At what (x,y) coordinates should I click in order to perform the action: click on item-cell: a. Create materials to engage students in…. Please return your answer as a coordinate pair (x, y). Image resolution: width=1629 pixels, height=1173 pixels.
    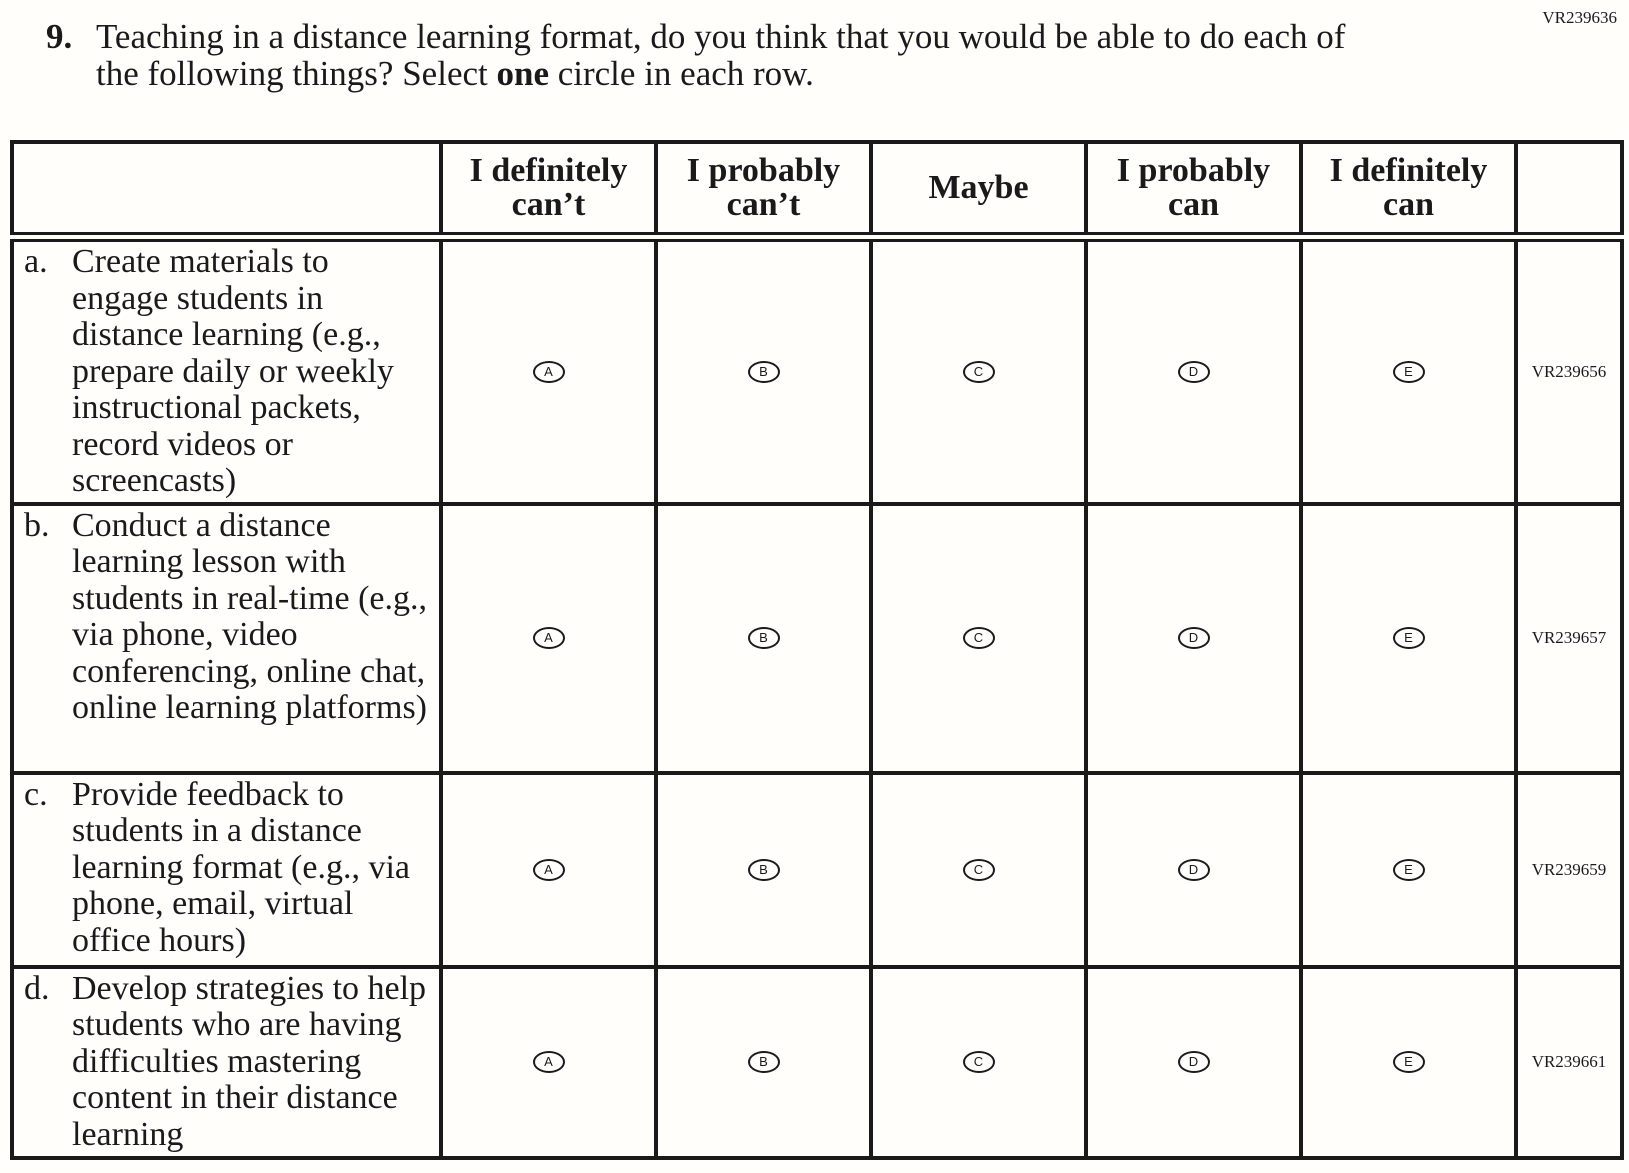
    Looking at the image, I should click on (226, 370).